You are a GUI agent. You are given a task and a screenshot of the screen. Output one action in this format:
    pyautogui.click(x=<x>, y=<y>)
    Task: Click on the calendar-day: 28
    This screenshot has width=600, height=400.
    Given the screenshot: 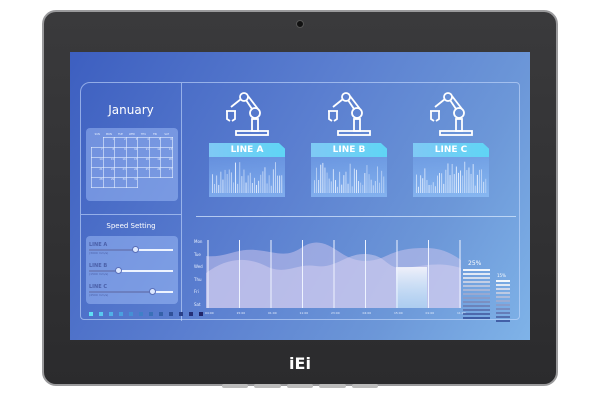 What is the action you would take?
    pyautogui.click(x=97, y=182)
    